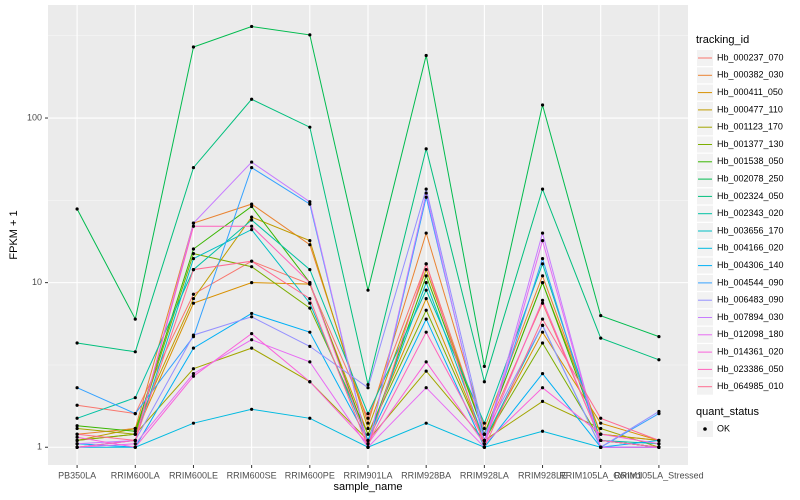 The width and height of the screenshot is (800, 500). I want to click on legend-label: Hb_000237_070, so click(750, 57).